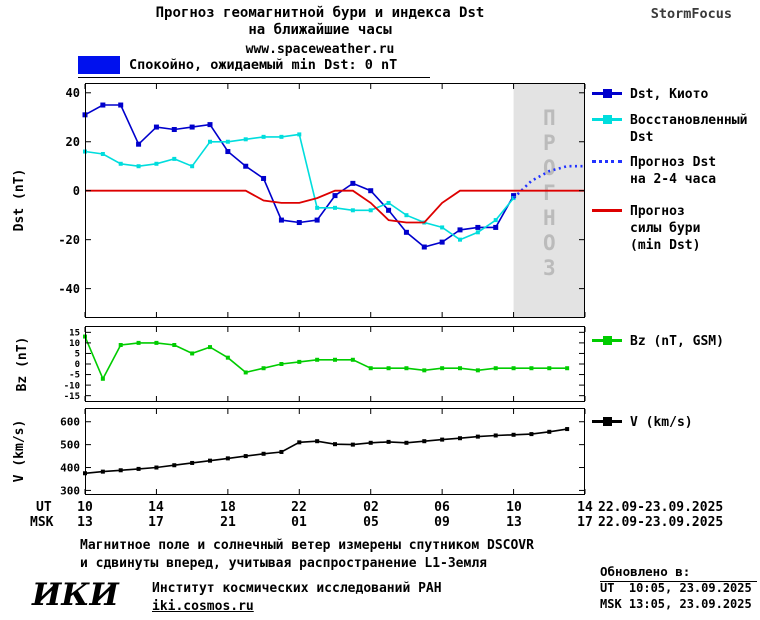 The height and width of the screenshot is (620, 760). What do you see at coordinates (549, 118) in the screenshot?
I see `svg-text: П` at bounding box center [549, 118].